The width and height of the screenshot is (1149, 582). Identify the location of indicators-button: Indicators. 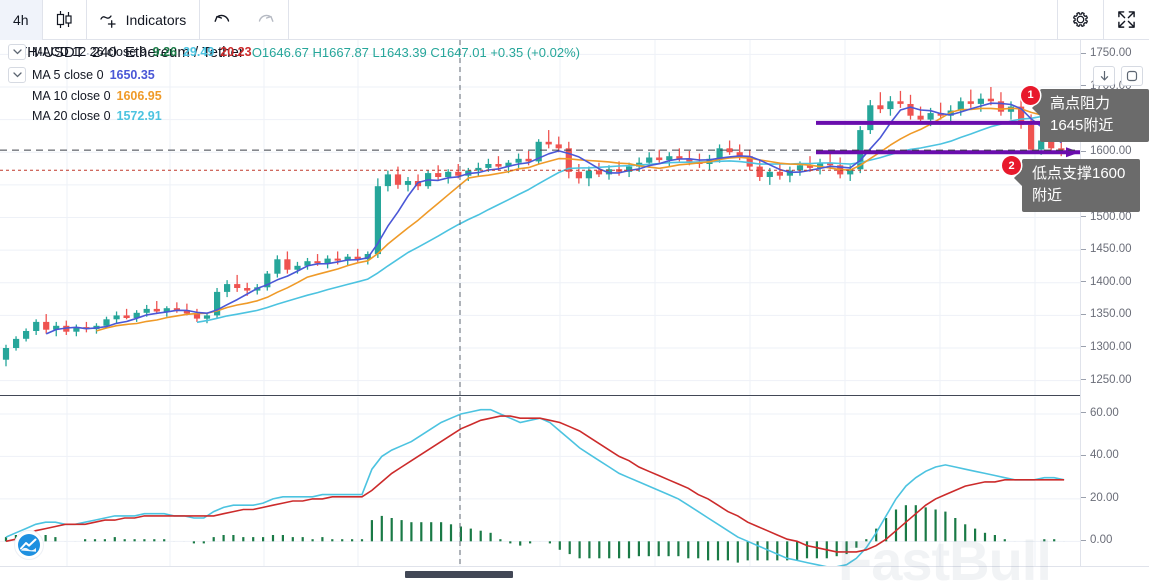
(143, 20).